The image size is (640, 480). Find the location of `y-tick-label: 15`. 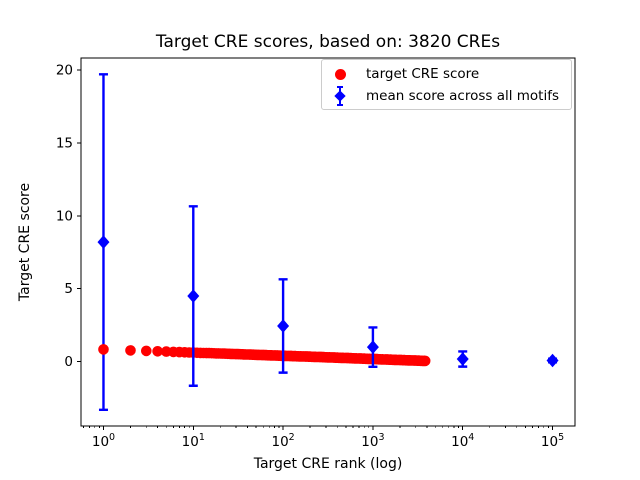

y-tick-label: 15 is located at coordinates (64, 143).